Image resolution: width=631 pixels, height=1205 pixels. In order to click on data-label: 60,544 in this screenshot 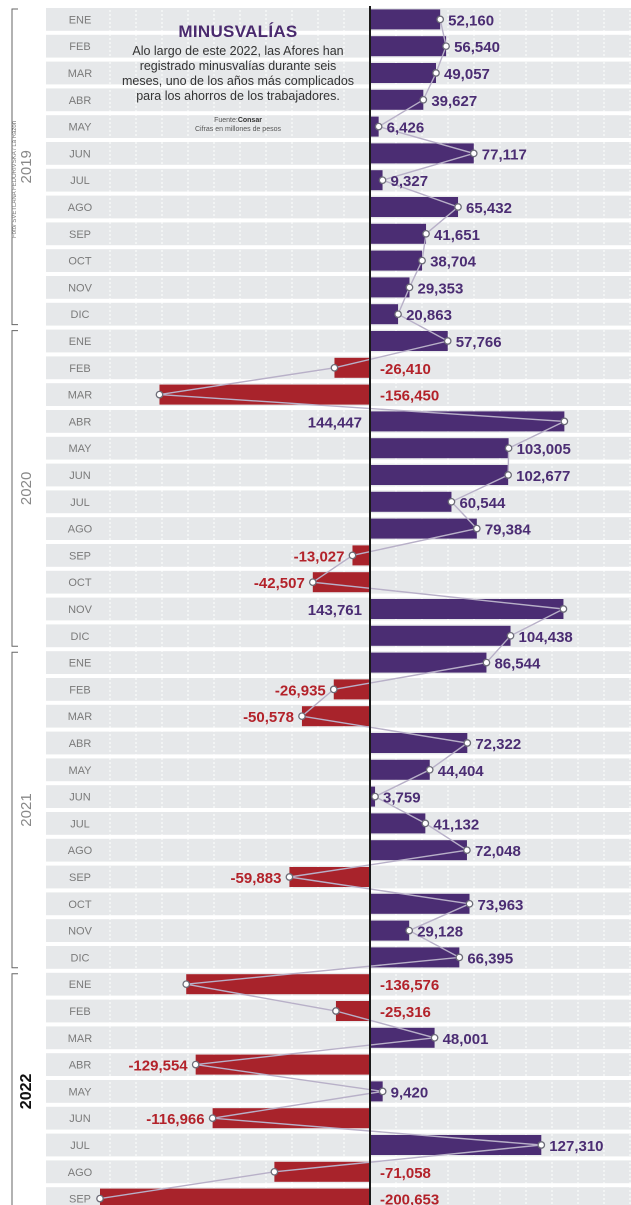, I will do `click(482, 503)`.